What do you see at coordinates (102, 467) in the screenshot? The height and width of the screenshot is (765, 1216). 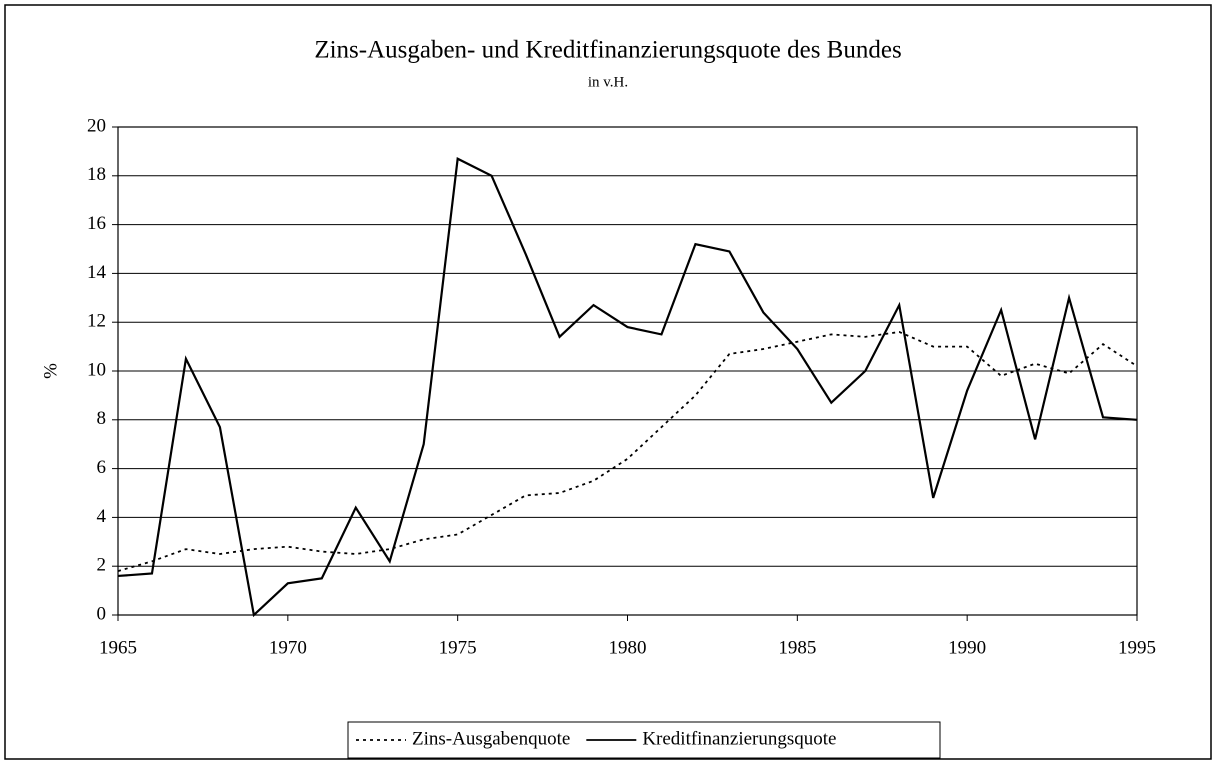 I see `y-tick-label: 6` at bounding box center [102, 467].